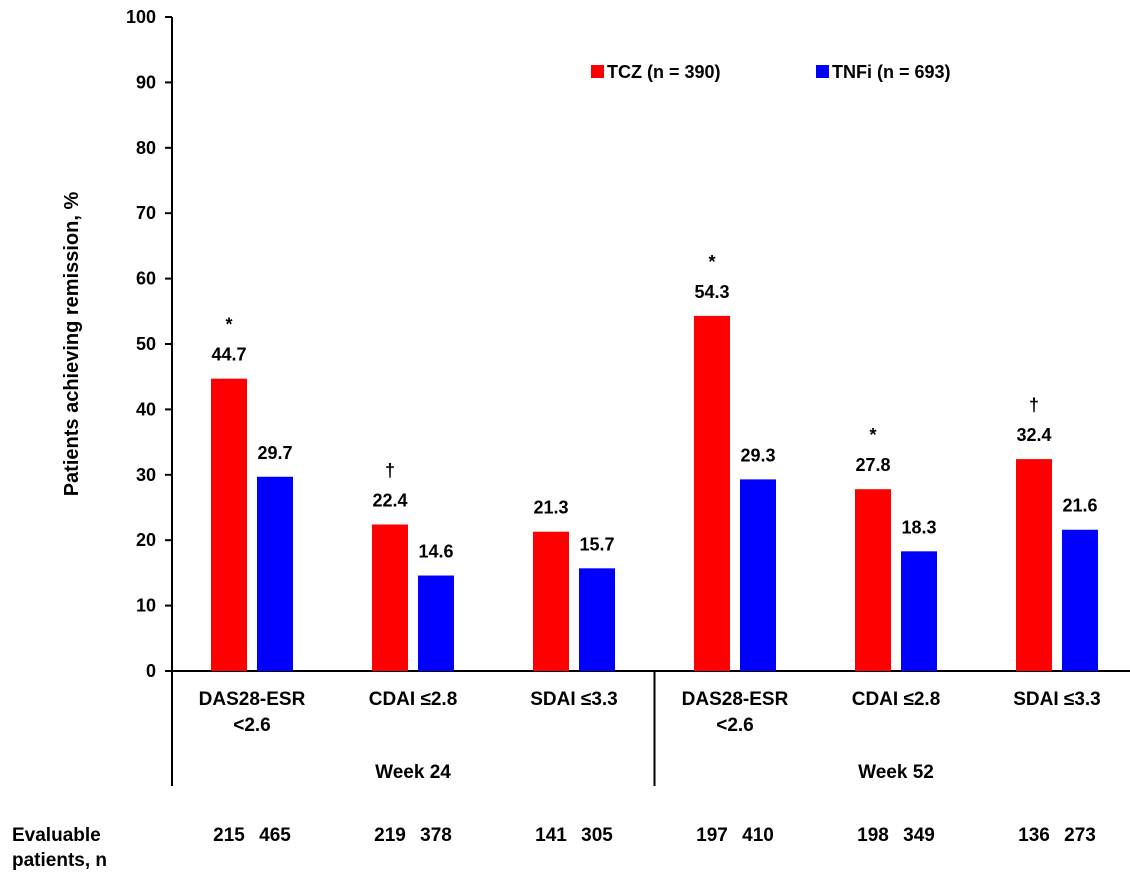 The width and height of the screenshot is (1130, 875). Describe the element at coordinates (413, 772) in the screenshot. I see `x-group-label: Week 24` at that location.